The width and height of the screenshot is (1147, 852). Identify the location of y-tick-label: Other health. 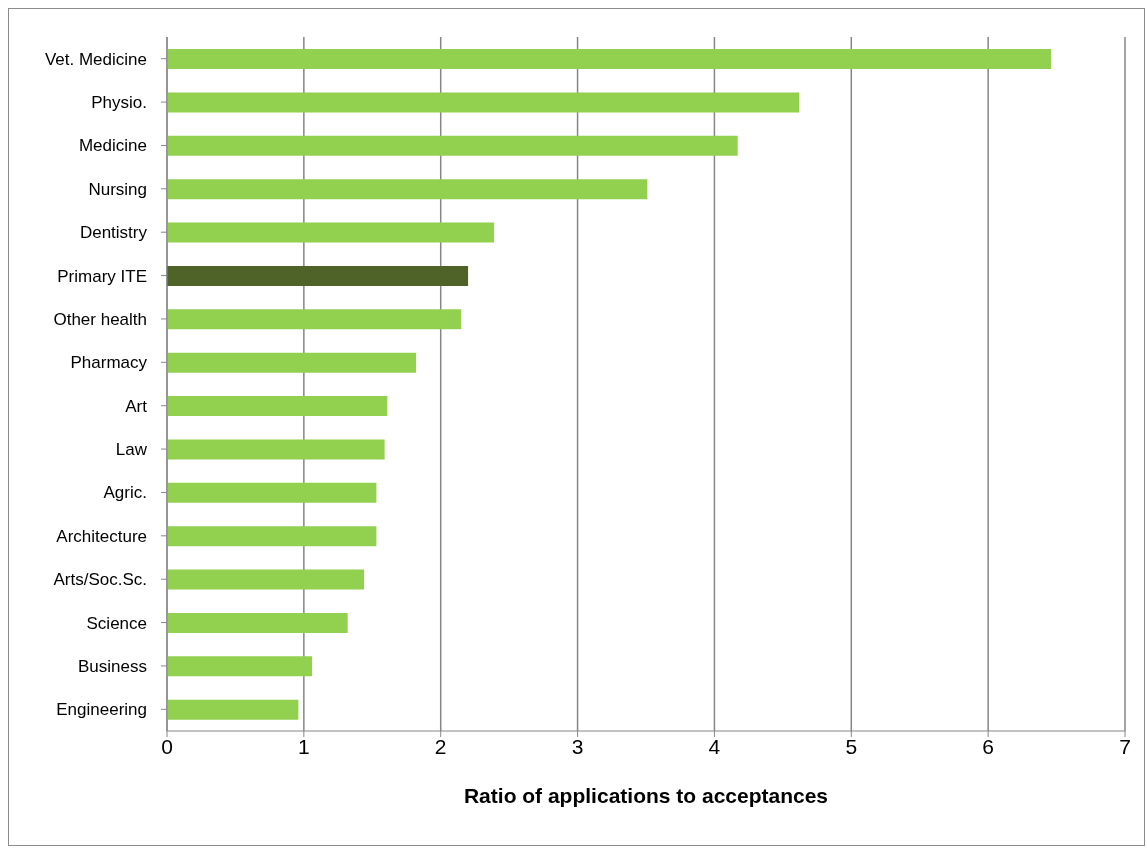
(100, 319).